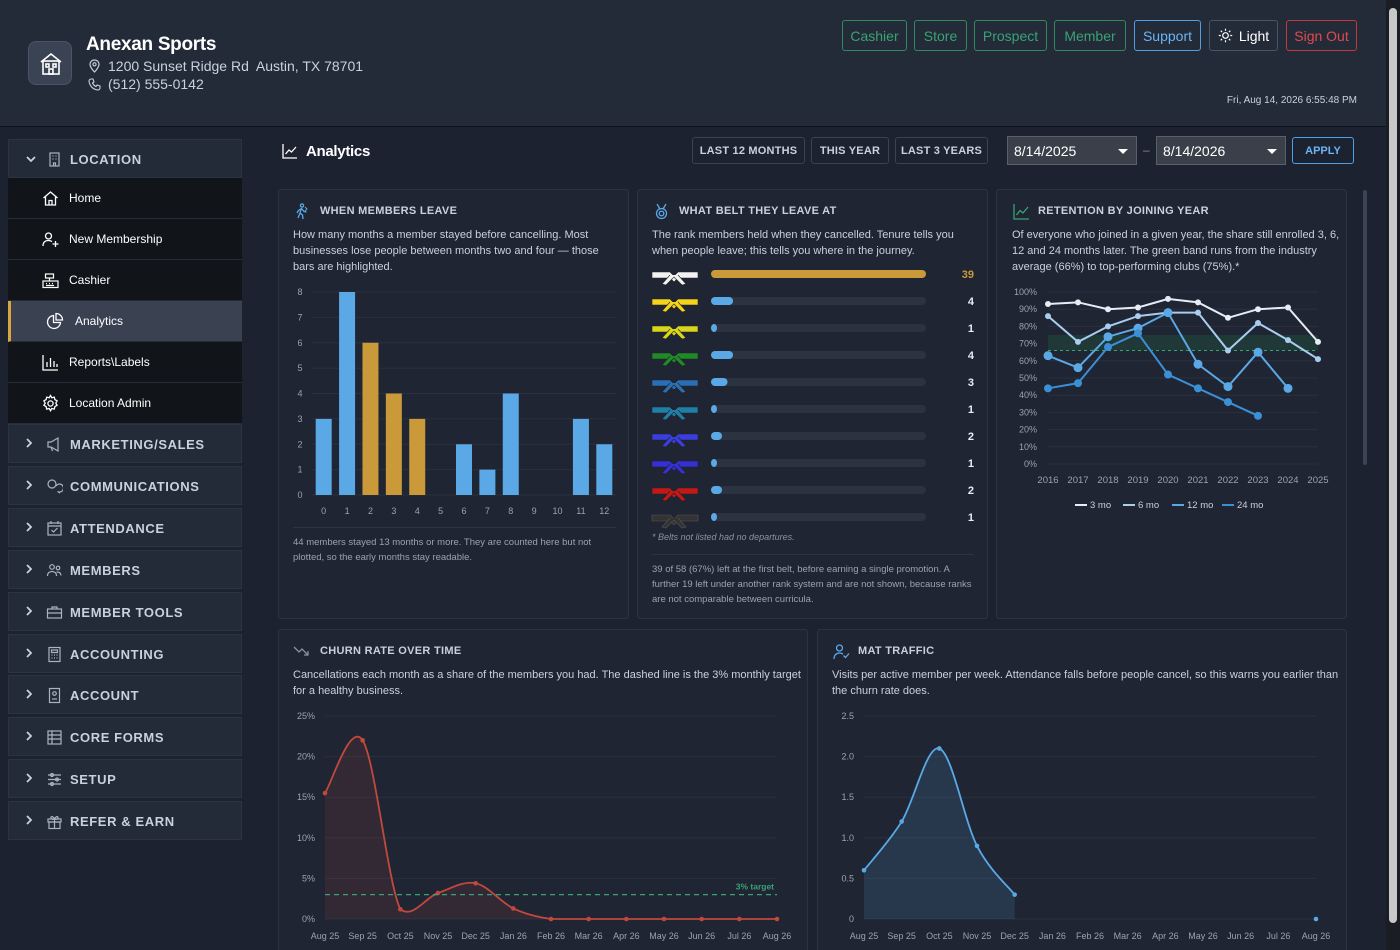 Image resolution: width=1400 pixels, height=950 pixels. Describe the element at coordinates (125, 778) in the screenshot. I see `sidebar-section-setup: SETUP` at that location.